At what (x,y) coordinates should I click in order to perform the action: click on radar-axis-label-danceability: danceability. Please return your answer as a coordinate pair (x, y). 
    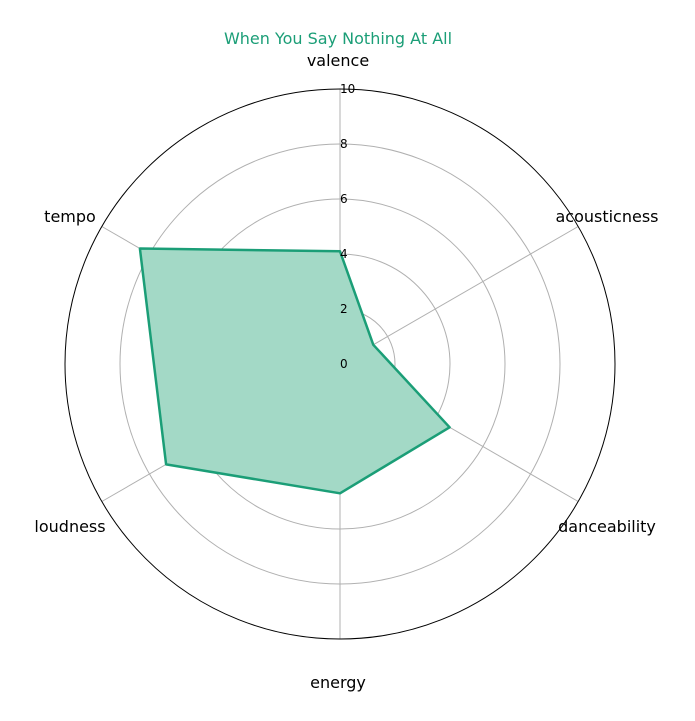
    Looking at the image, I should click on (607, 526).